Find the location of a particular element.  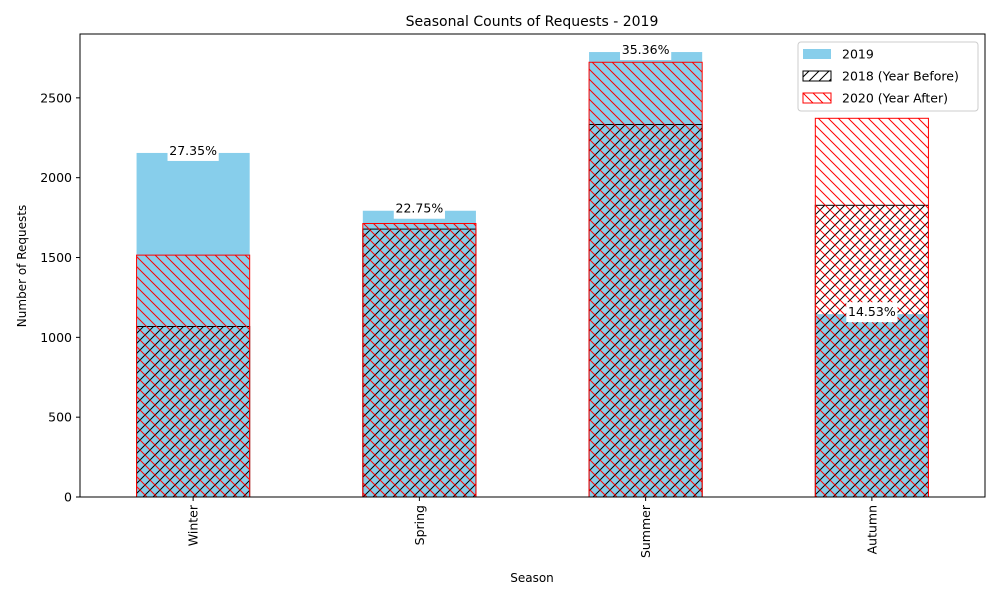

x-tick-label: Winter is located at coordinates (193, 525).